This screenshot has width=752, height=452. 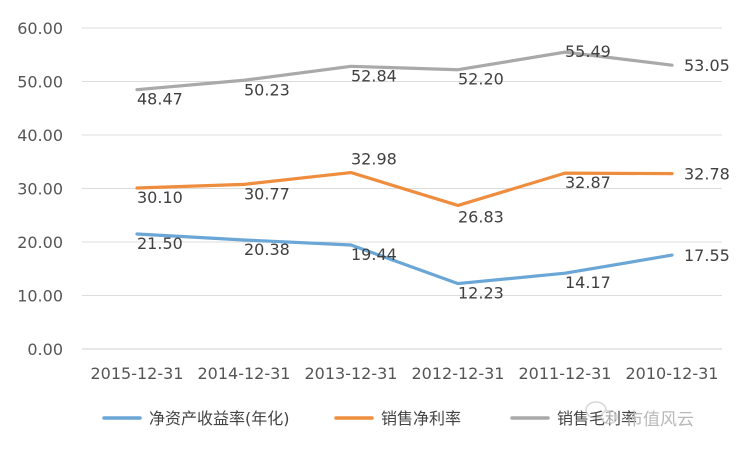 I want to click on x-tick-label: 2012-12-31, so click(x=458, y=373).